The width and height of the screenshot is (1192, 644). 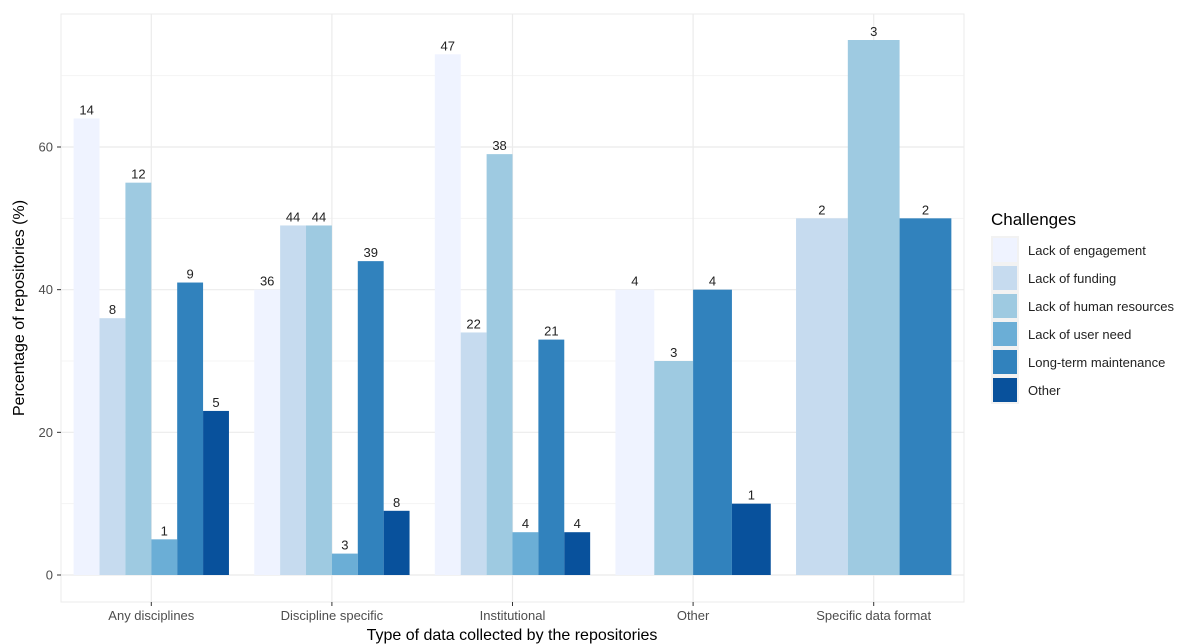 I want to click on y-axis: 0 20 40 60, so click(x=50, y=361).